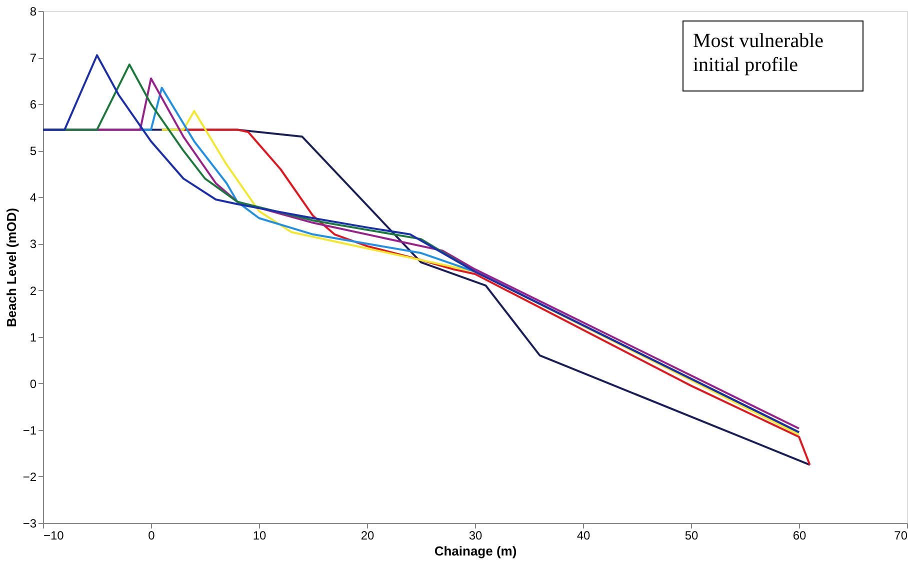 This screenshot has height=563, width=913. What do you see at coordinates (901, 535) in the screenshot?
I see `x-tick-label: 70` at bounding box center [901, 535].